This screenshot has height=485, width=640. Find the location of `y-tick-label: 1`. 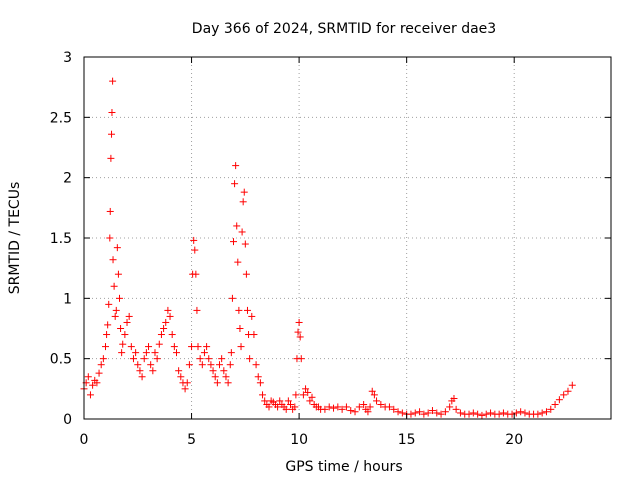

y-tick-label: 1 is located at coordinates (67, 299).